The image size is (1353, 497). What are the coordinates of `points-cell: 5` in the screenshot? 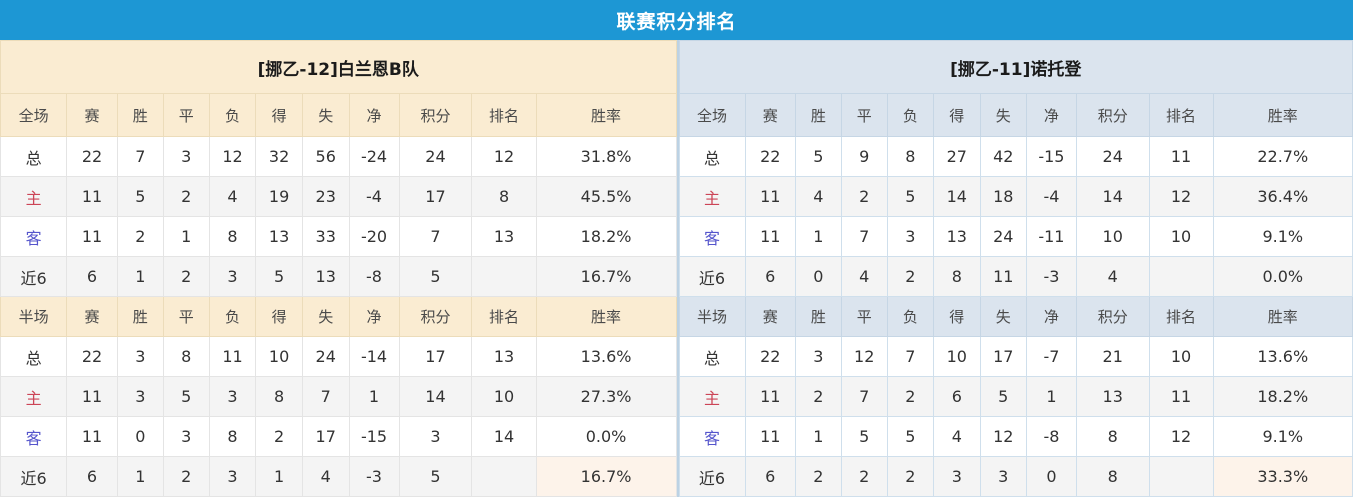 It's located at (435, 477).